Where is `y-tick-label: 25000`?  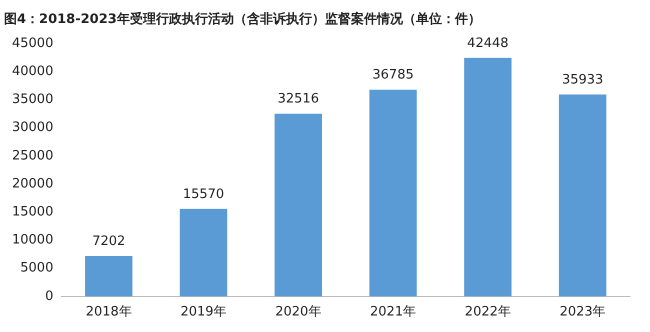 y-tick-label: 25000 is located at coordinates (33, 156).